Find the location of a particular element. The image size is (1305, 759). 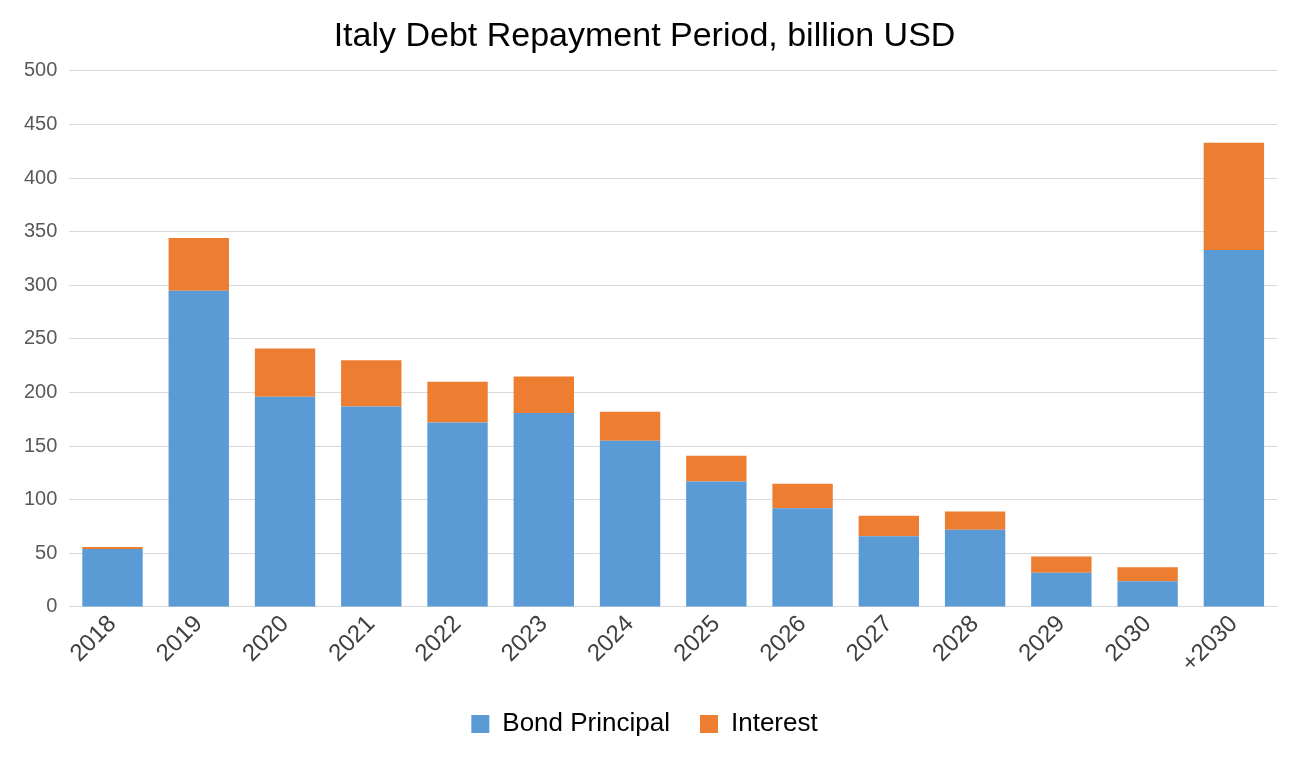

legend-label: Bond Principal is located at coordinates (586, 722).